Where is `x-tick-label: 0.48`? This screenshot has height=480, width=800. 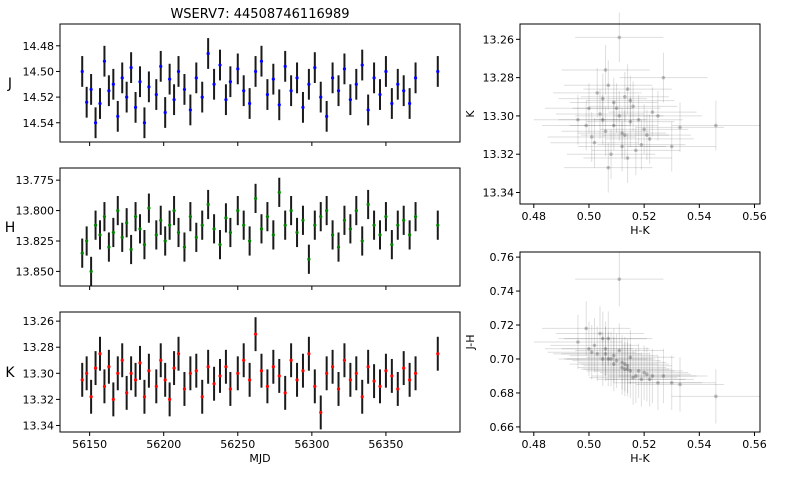
x-tick-label: 0.48 is located at coordinates (534, 444).